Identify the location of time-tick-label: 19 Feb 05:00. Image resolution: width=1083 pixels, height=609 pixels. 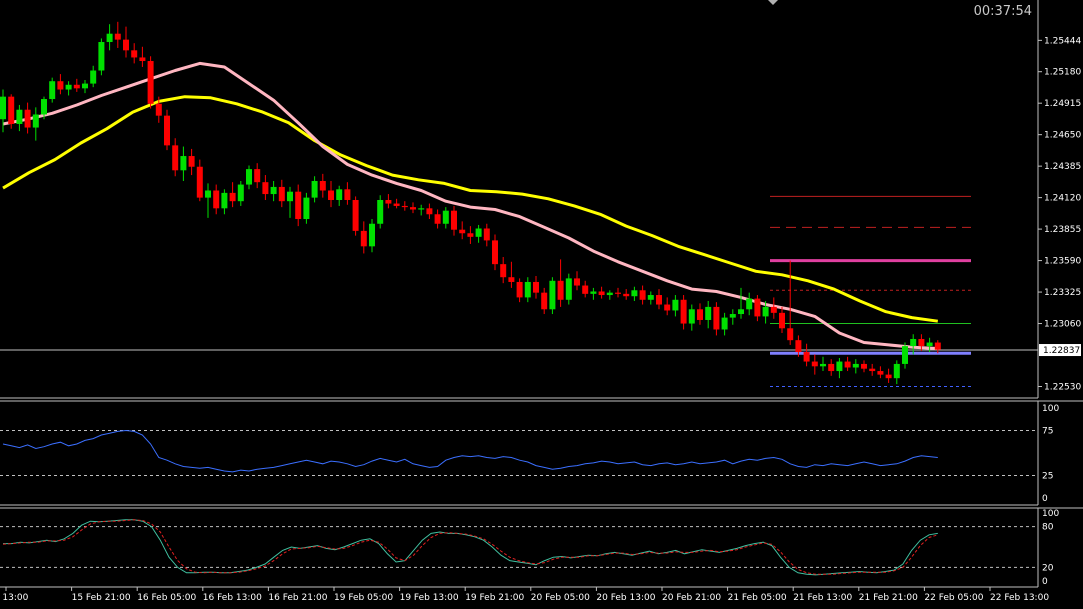
(363, 598).